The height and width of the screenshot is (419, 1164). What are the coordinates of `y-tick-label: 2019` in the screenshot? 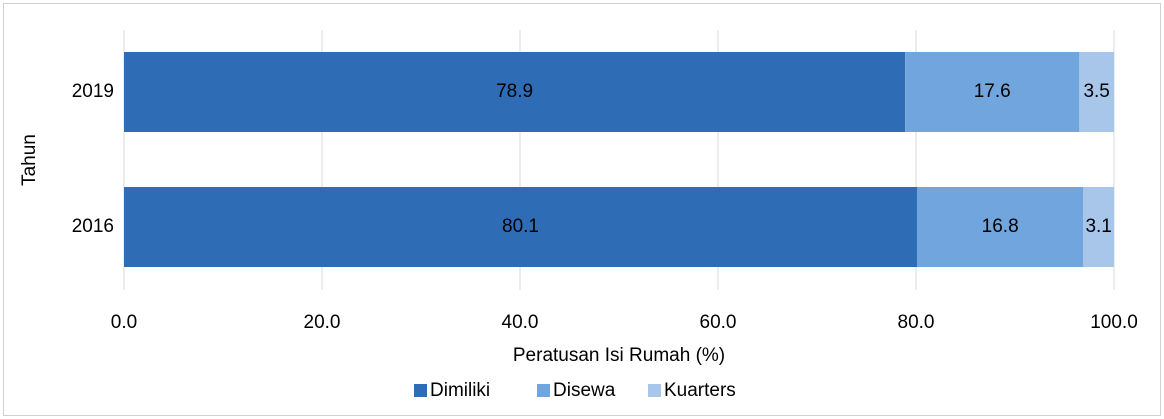 It's located at (93, 91).